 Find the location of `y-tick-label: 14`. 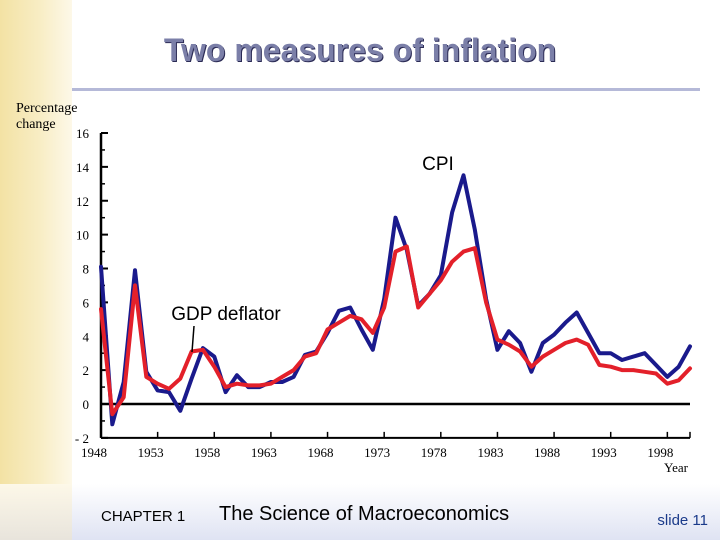

y-tick-label: 14 is located at coordinates (83, 167).